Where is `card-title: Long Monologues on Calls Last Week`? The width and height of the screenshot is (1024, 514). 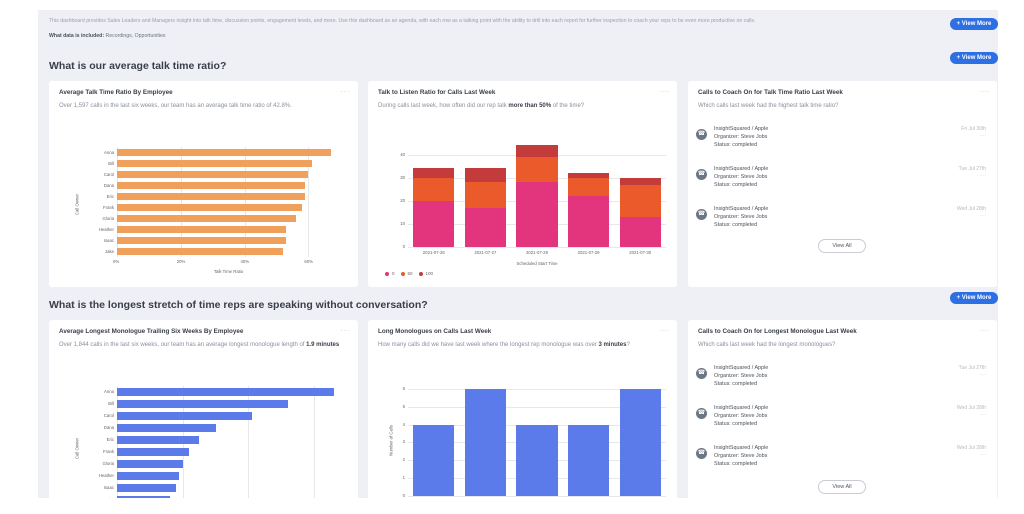 card-title: Long Monologues on Calls Last Week is located at coordinates (435, 331).